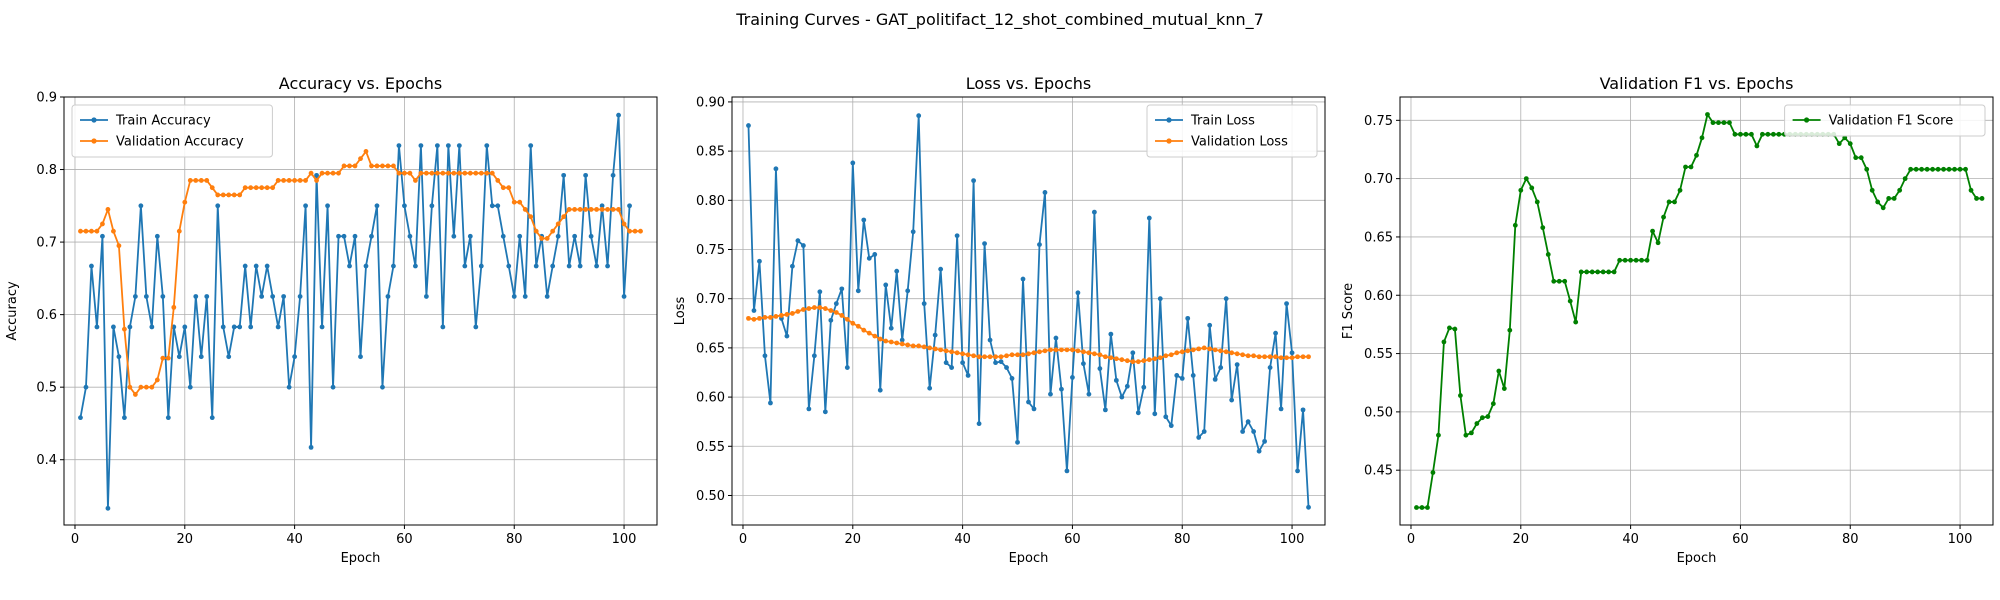 Image resolution: width=2000 pixels, height=600 pixels. Describe the element at coordinates (1028, 83) in the screenshot. I see `chart-title: Loss vs. Epochs` at that location.